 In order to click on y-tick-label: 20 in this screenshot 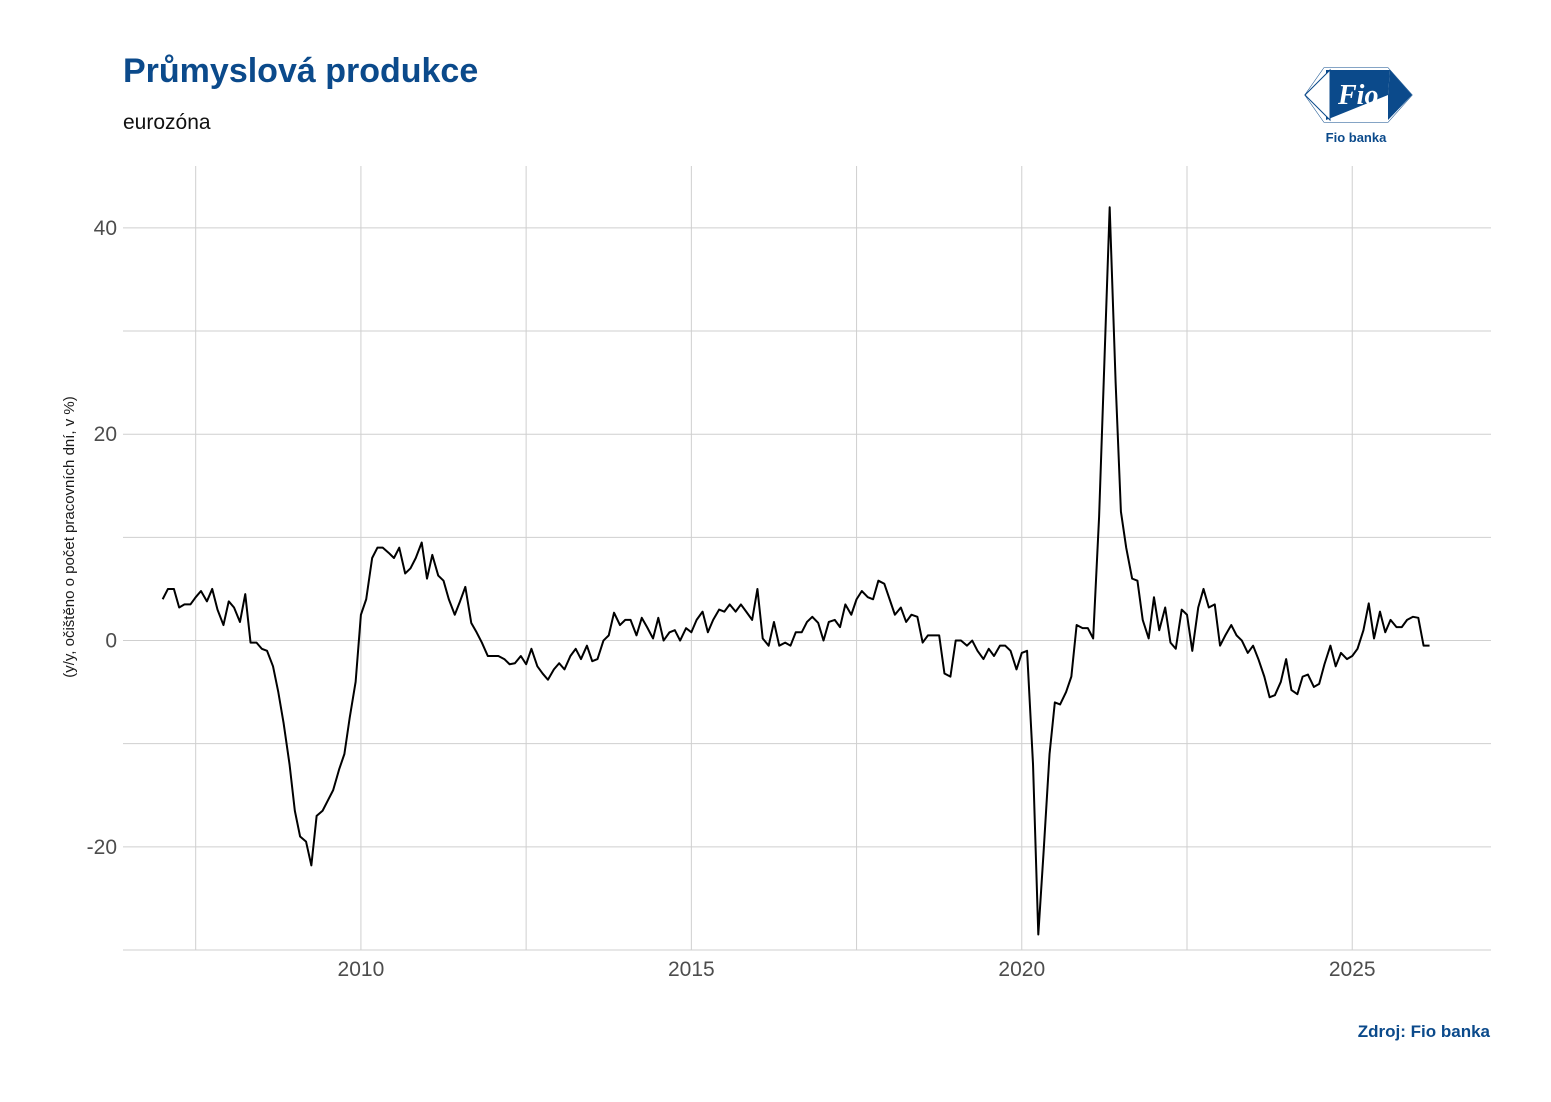, I will do `click(105, 434)`.